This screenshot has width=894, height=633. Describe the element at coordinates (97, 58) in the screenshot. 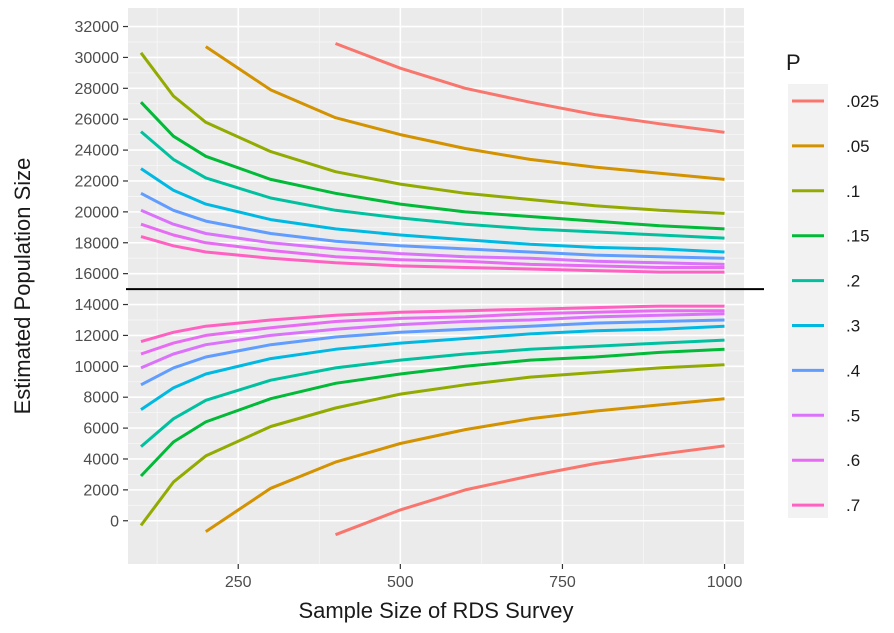

I see `y-tick-label: 30000` at that location.